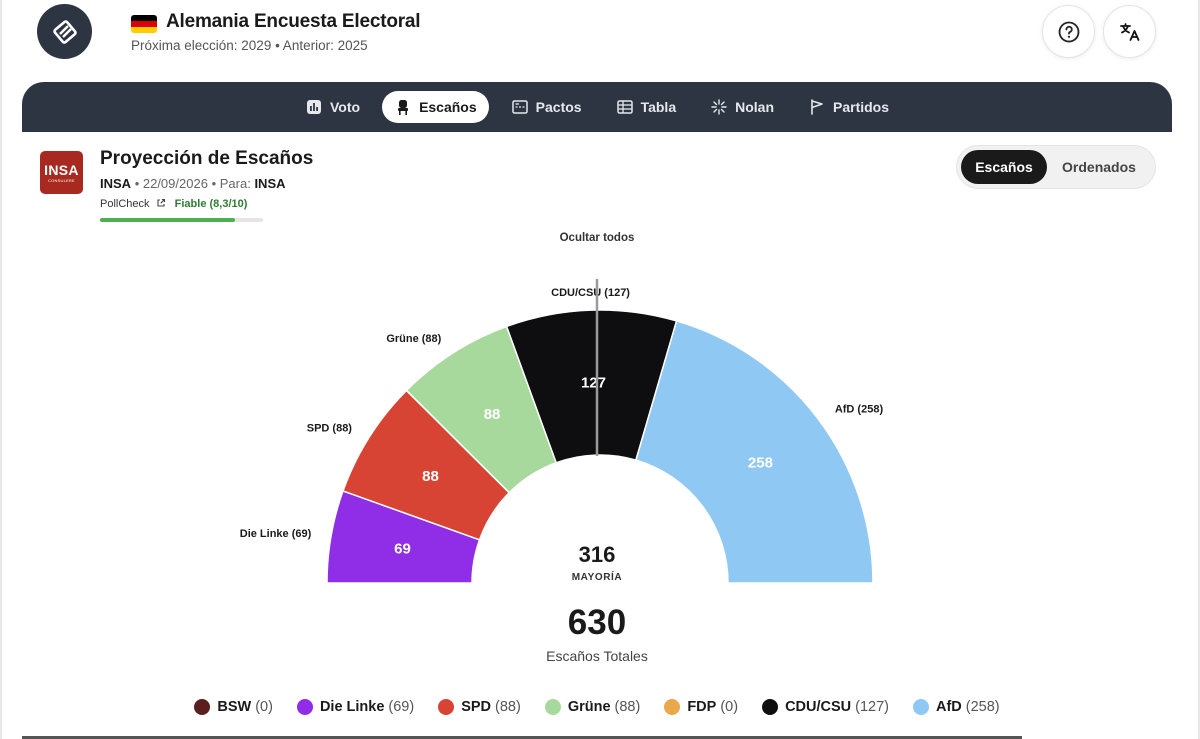 The width and height of the screenshot is (1200, 739). I want to click on legend-item-spd: SPD (88), so click(479, 707).